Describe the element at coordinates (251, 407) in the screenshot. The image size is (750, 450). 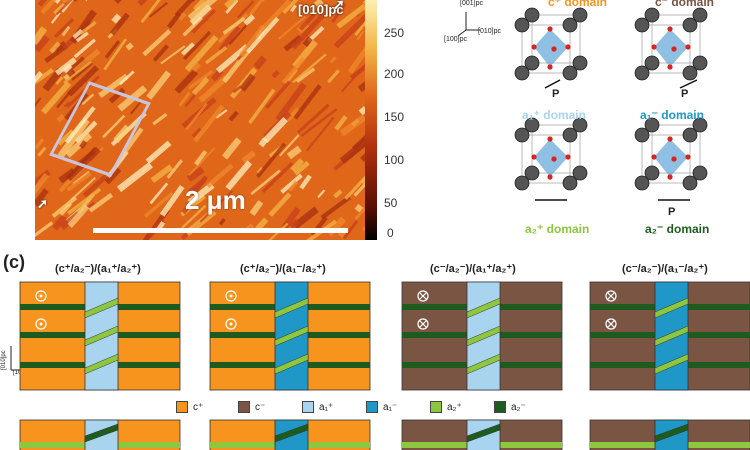
I see `legend-item: c⁻` at that location.